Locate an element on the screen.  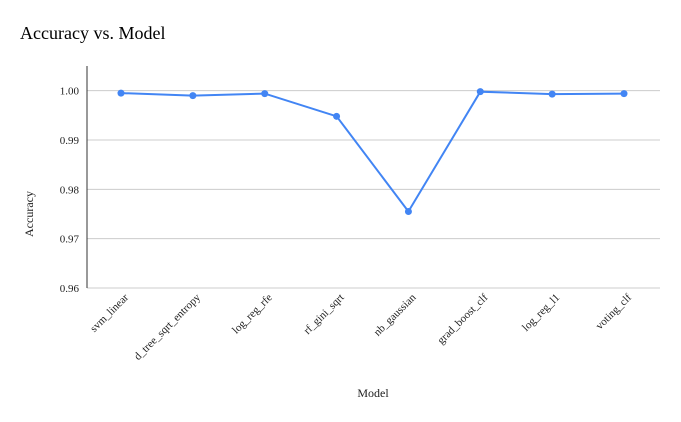
y-tick-label: 0.96 is located at coordinates (70, 289).